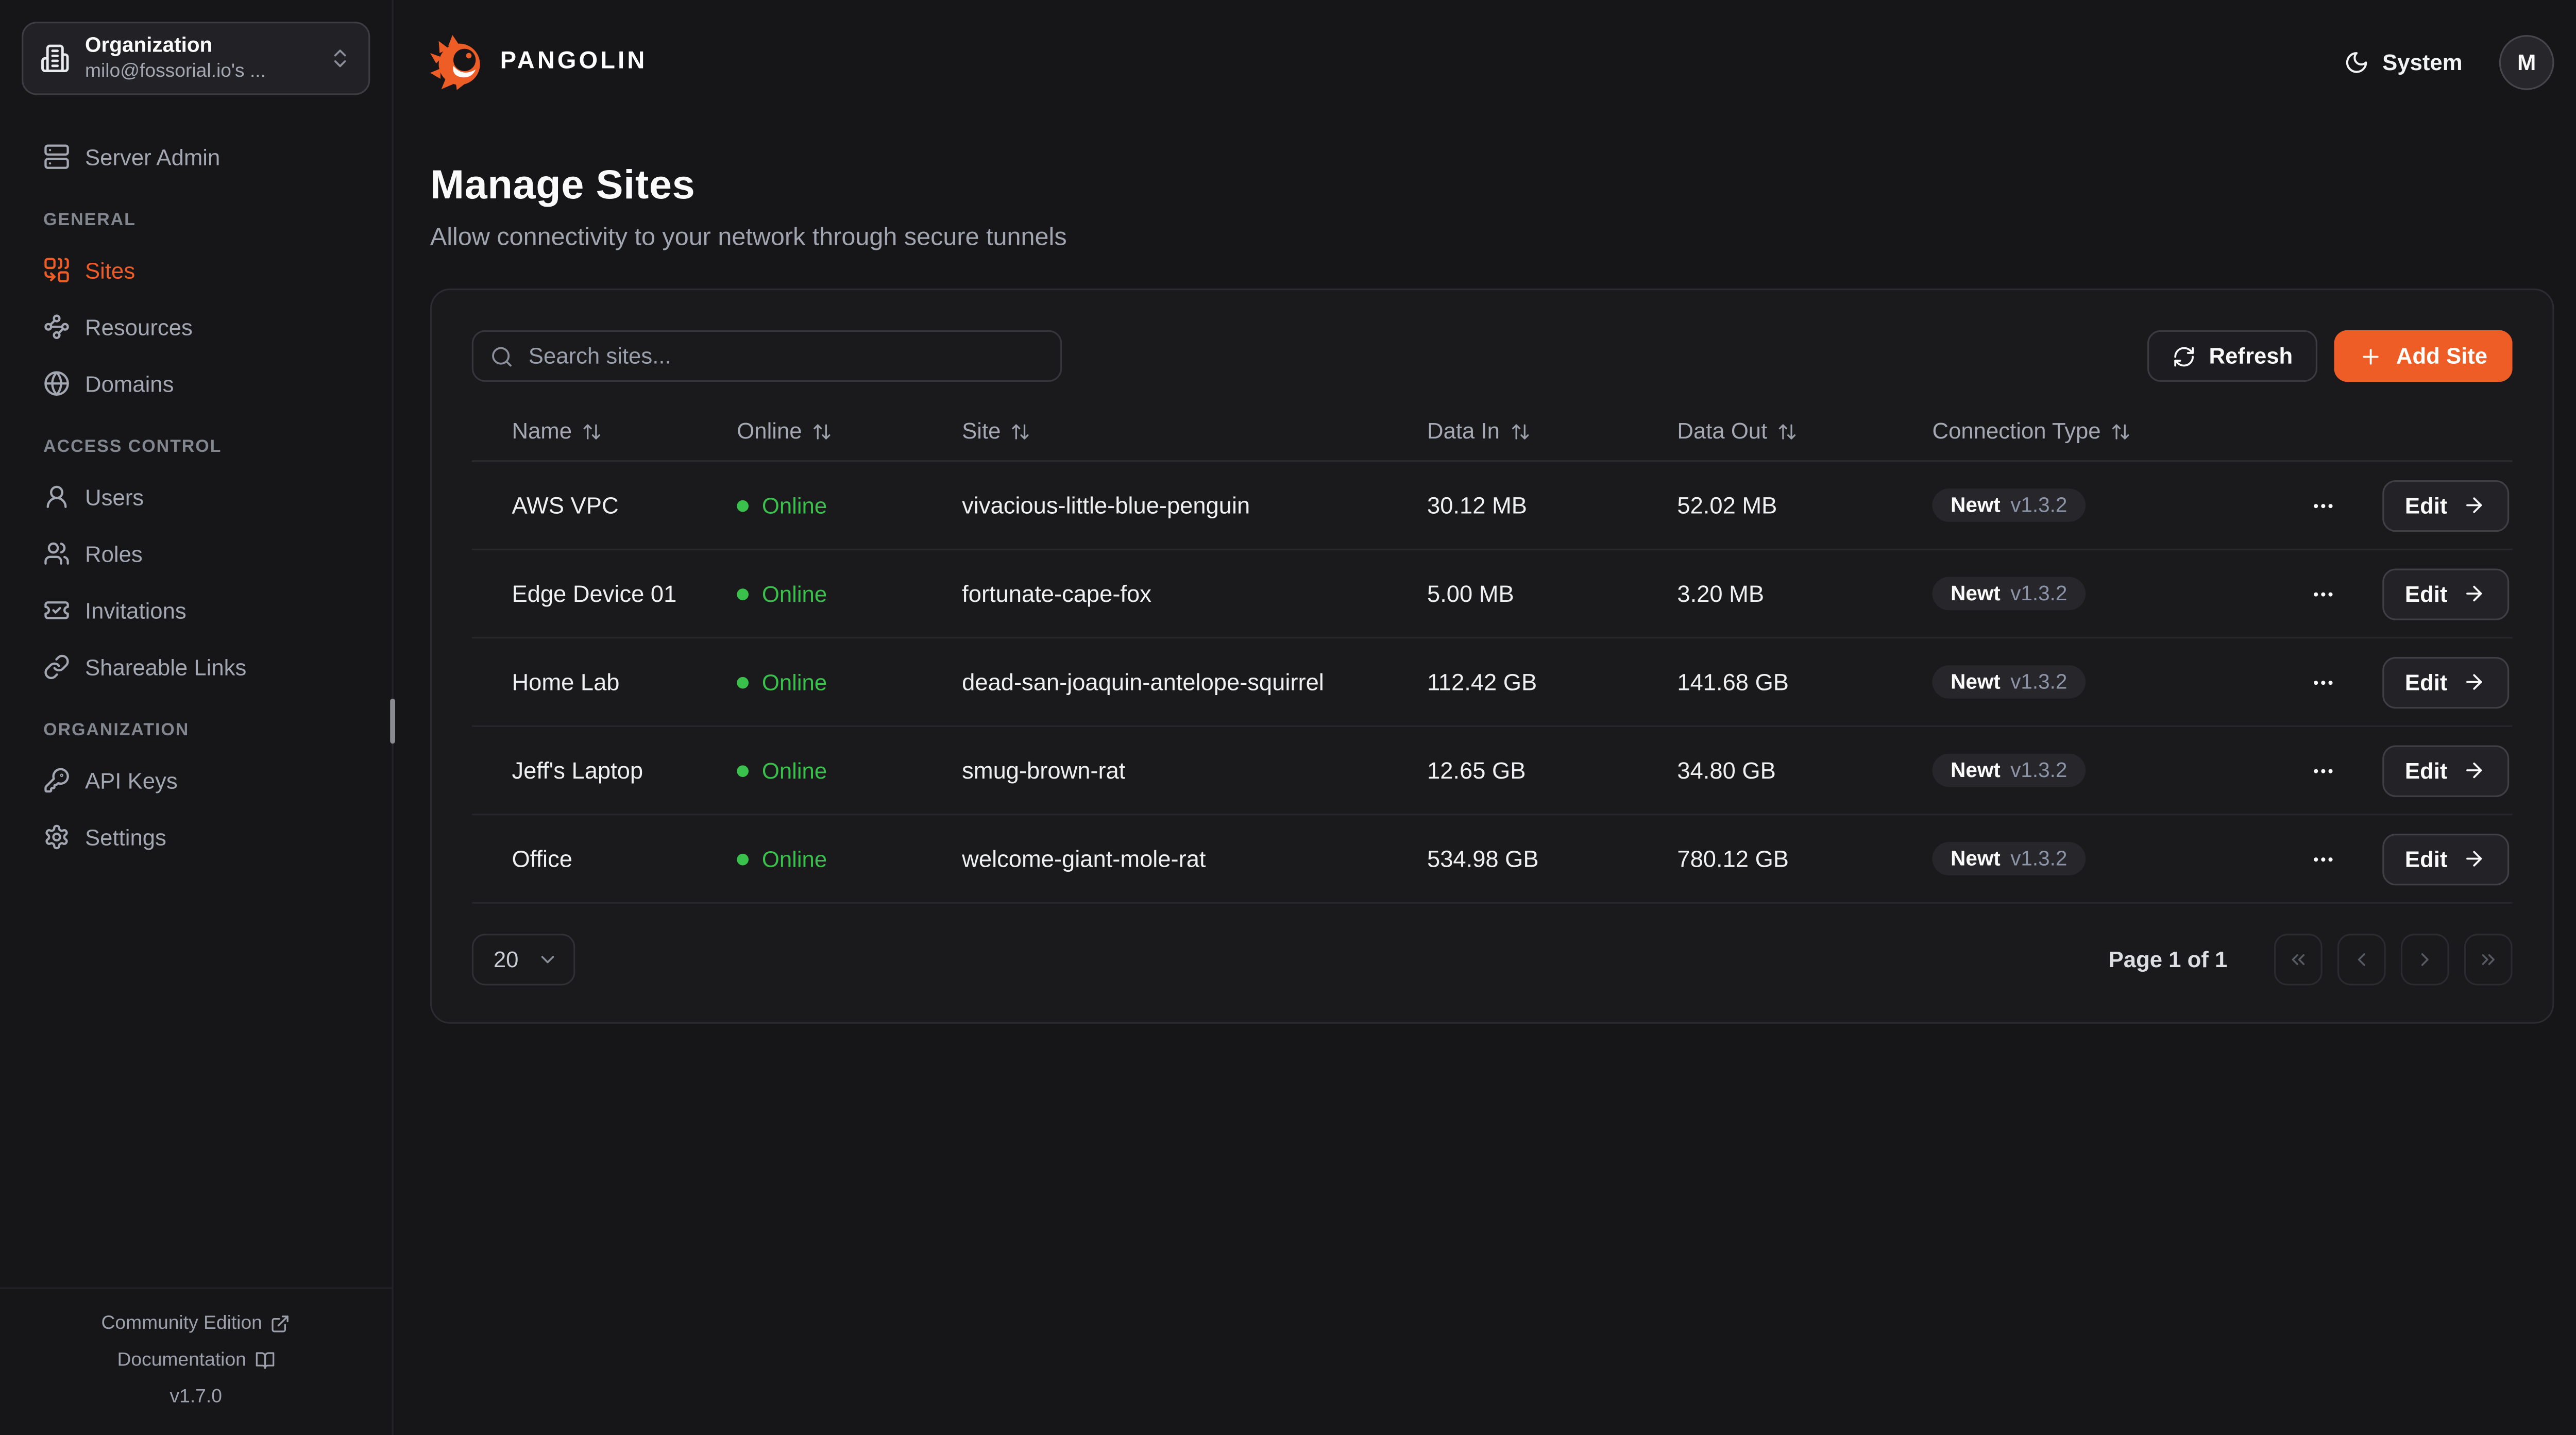 The image size is (2576, 1435). What do you see at coordinates (196, 554) in the screenshot?
I see `sidebar-item-roles: Roles` at bounding box center [196, 554].